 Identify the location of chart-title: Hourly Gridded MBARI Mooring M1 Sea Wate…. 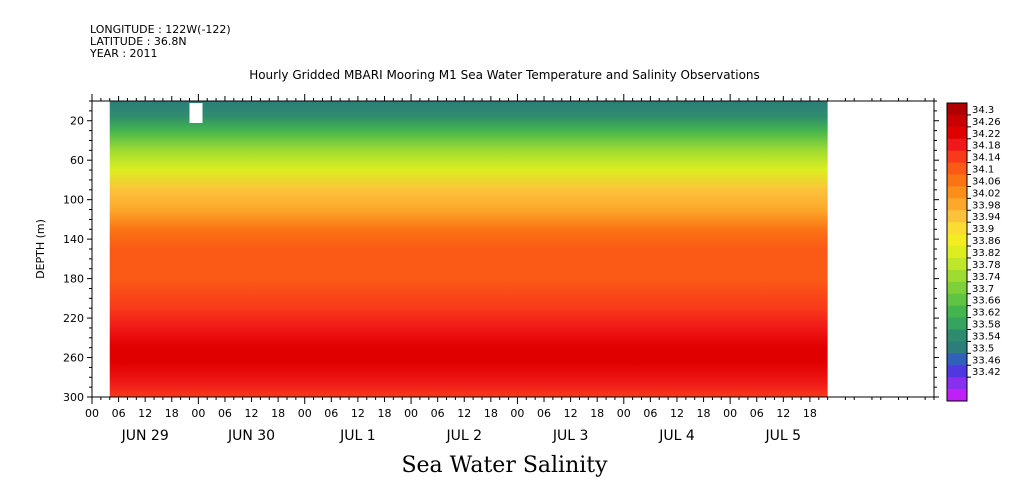
(504, 75).